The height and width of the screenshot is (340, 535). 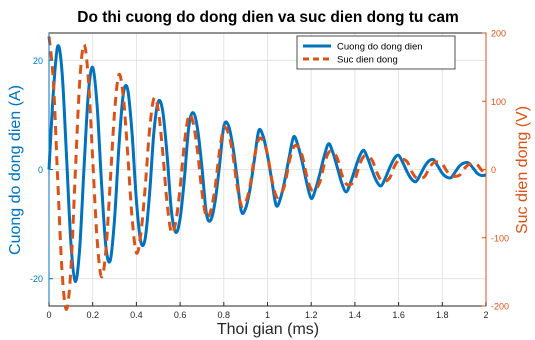 I want to click on x-axis-label: Thoi gian (ms), so click(x=268, y=329).